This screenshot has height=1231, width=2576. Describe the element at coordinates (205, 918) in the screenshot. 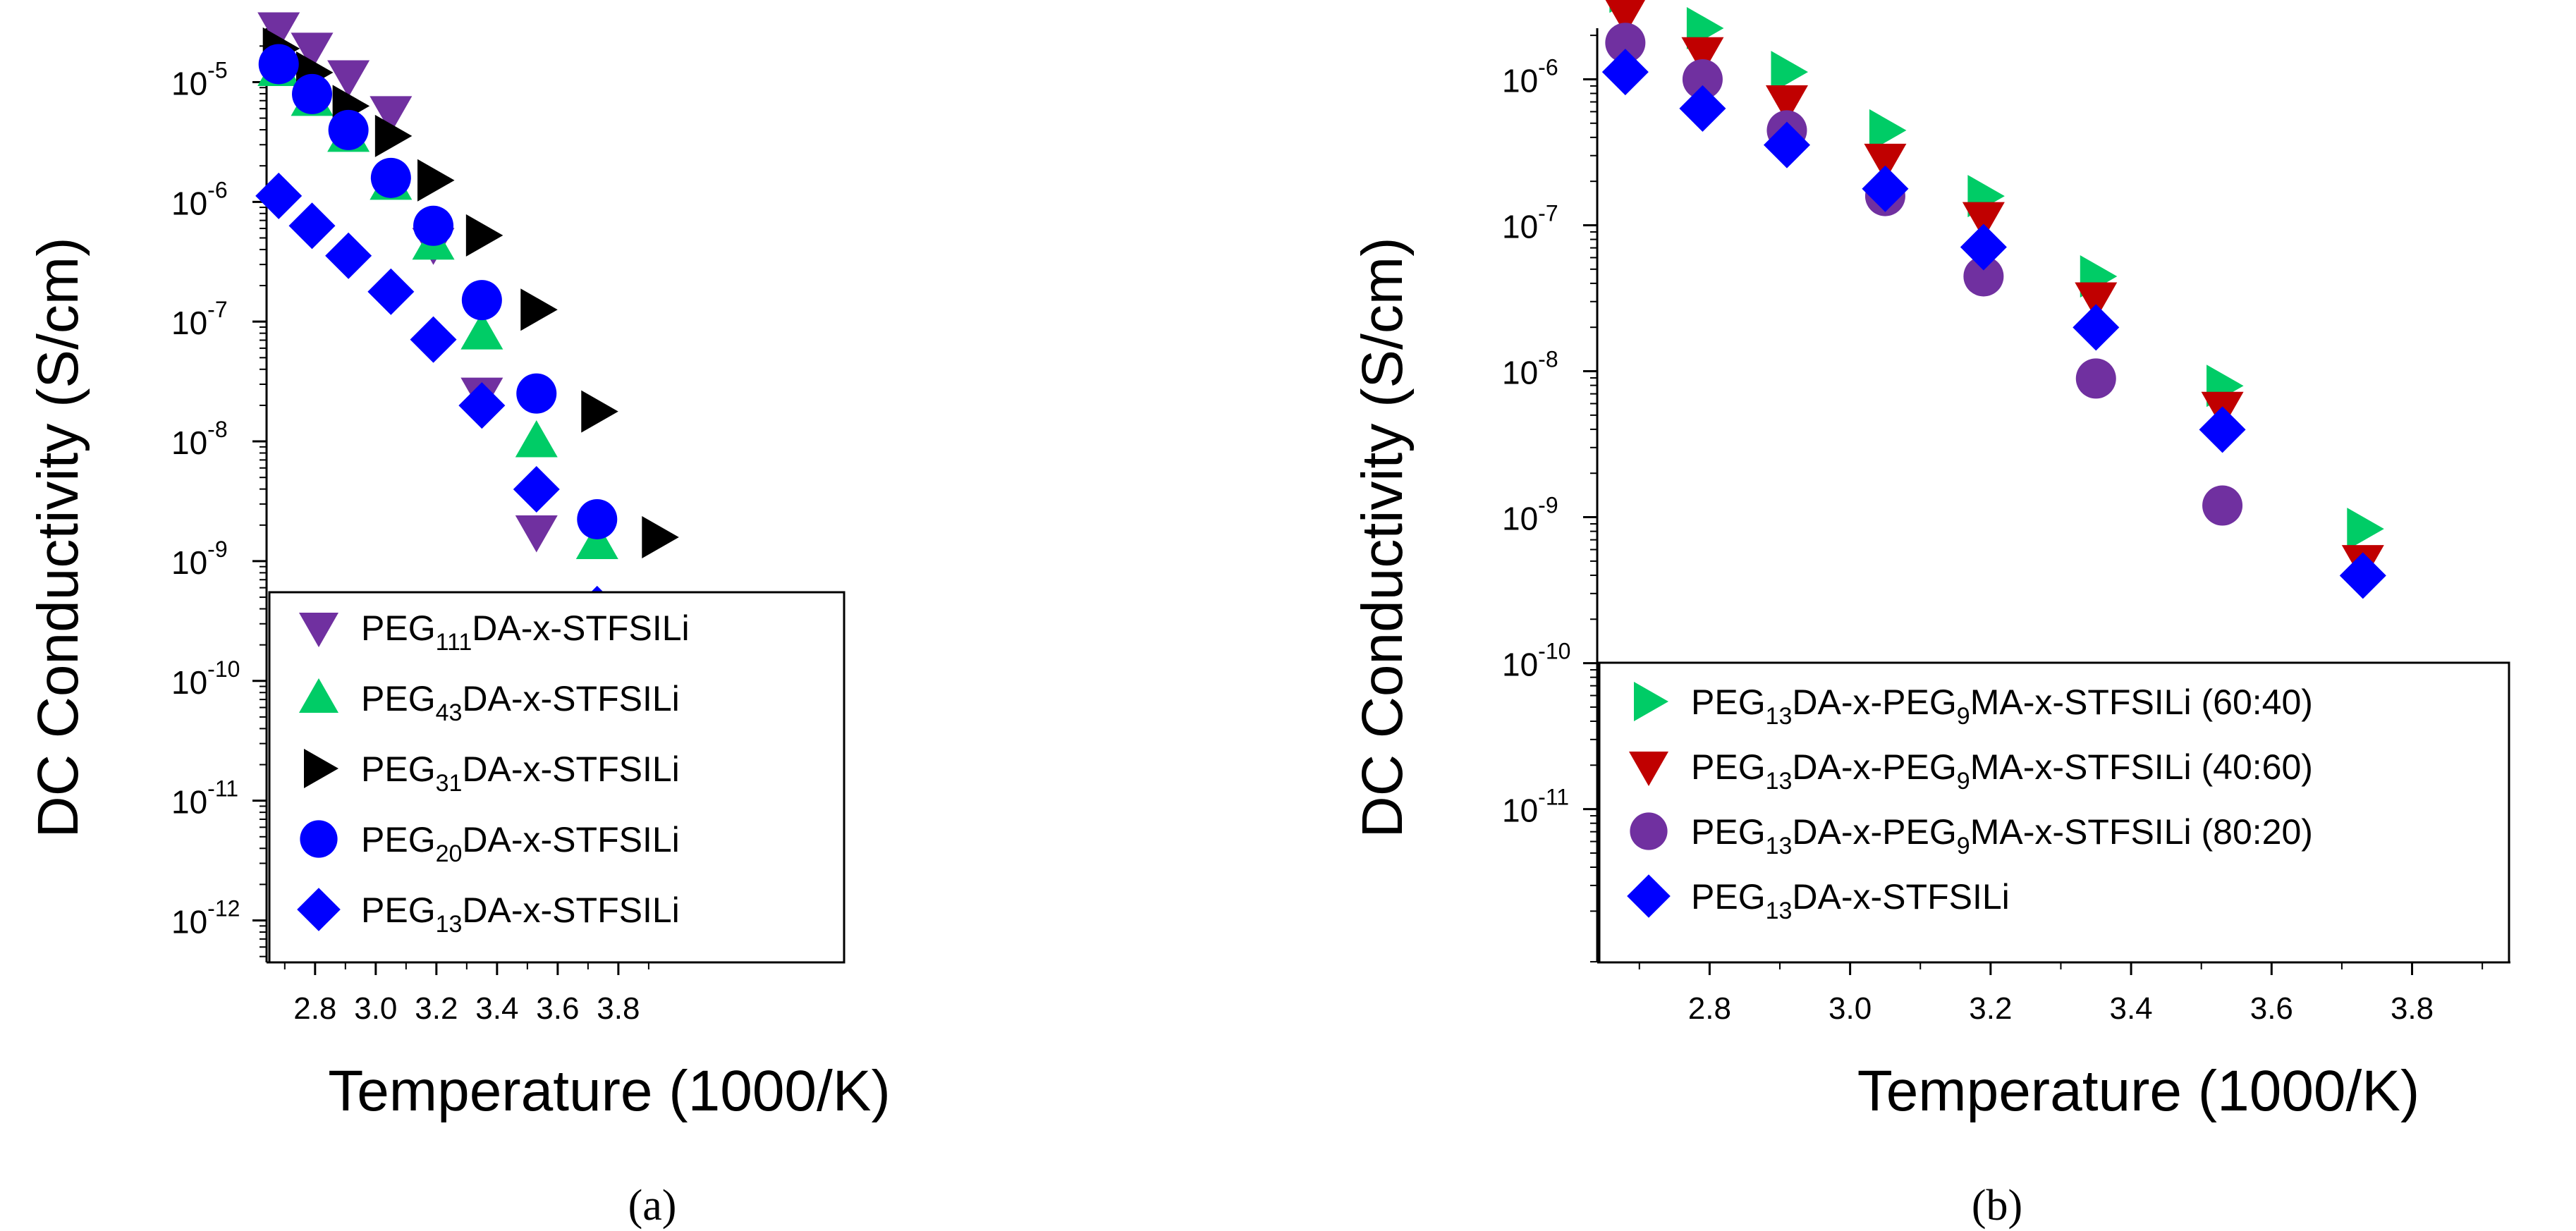

I see `y-tick-label: 10⁻¹²` at that location.